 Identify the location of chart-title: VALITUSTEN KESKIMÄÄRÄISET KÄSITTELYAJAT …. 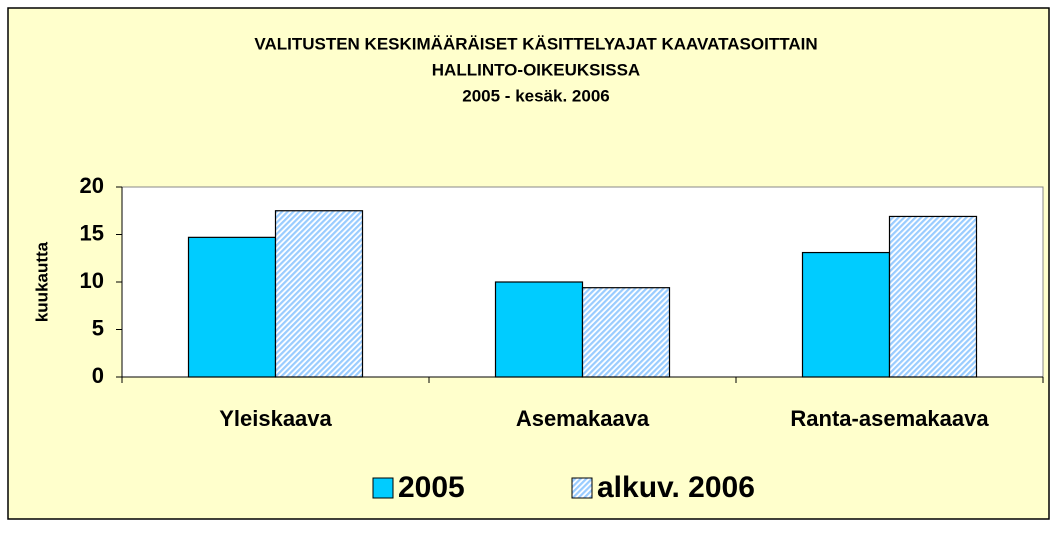
(535, 43).